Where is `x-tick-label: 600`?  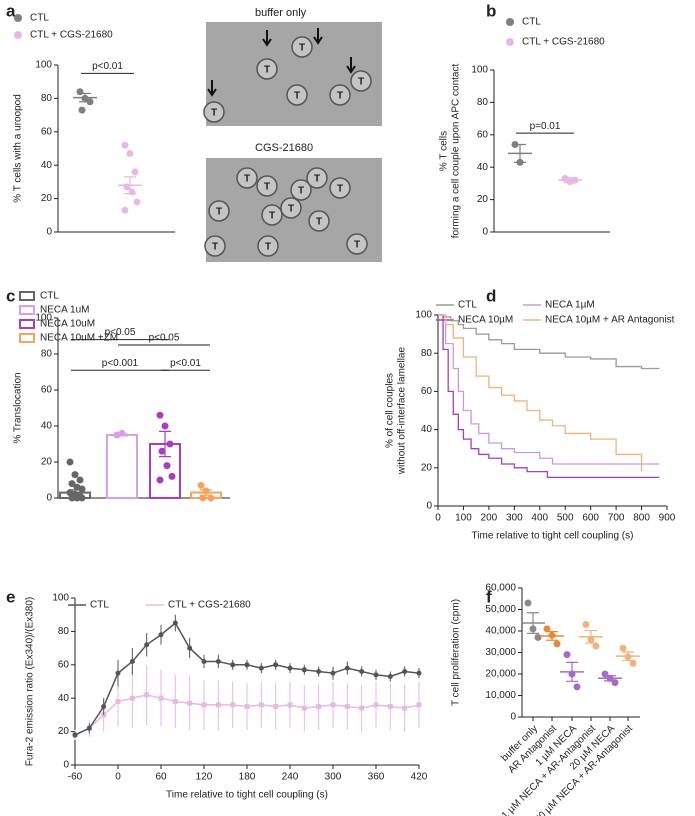 x-tick-label: 600 is located at coordinates (590, 518).